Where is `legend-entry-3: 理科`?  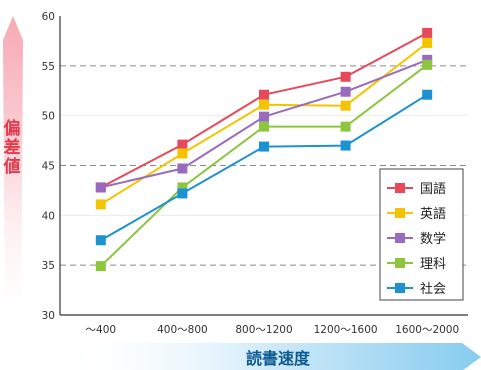 legend-entry-3: 理科 is located at coordinates (416, 264).